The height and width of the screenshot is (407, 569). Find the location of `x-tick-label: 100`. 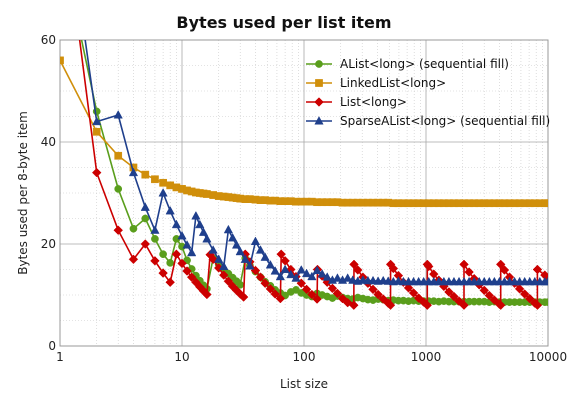

x-tick-label: 100 is located at coordinates (304, 357).